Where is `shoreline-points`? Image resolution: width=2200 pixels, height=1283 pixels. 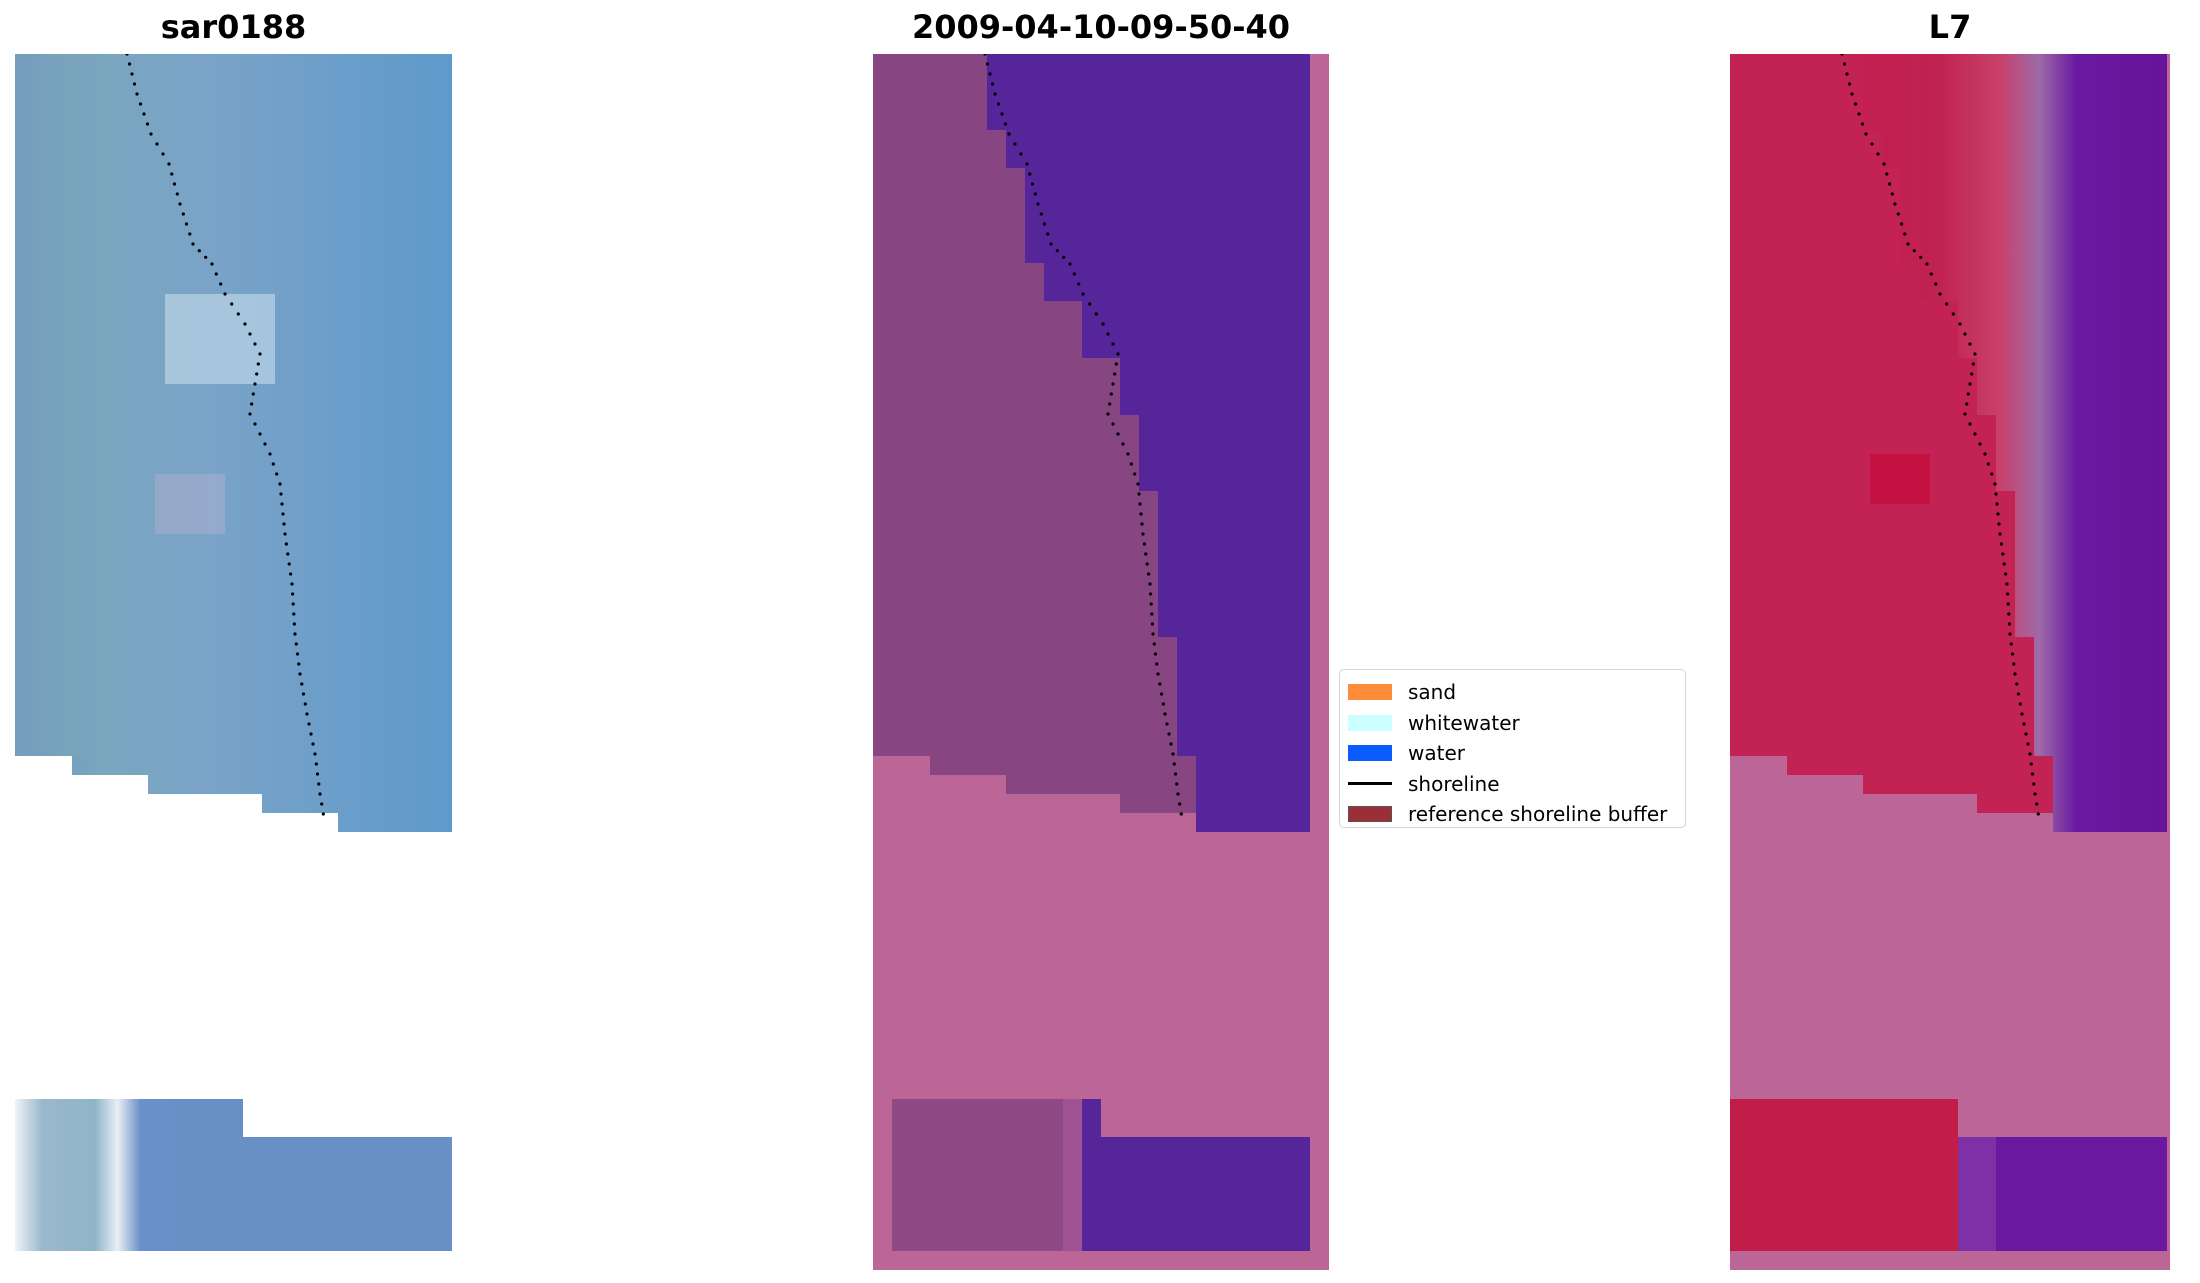 shoreline-points is located at coordinates (1940, 435).